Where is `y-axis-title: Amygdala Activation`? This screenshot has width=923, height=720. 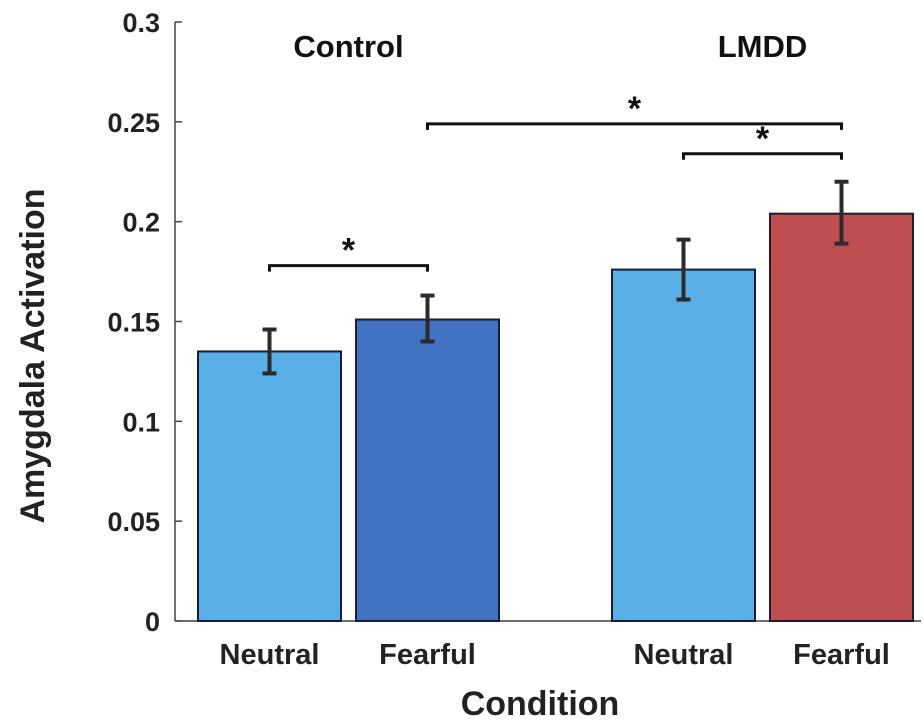
y-axis-title: Amygdala Activation is located at coordinates (33, 355).